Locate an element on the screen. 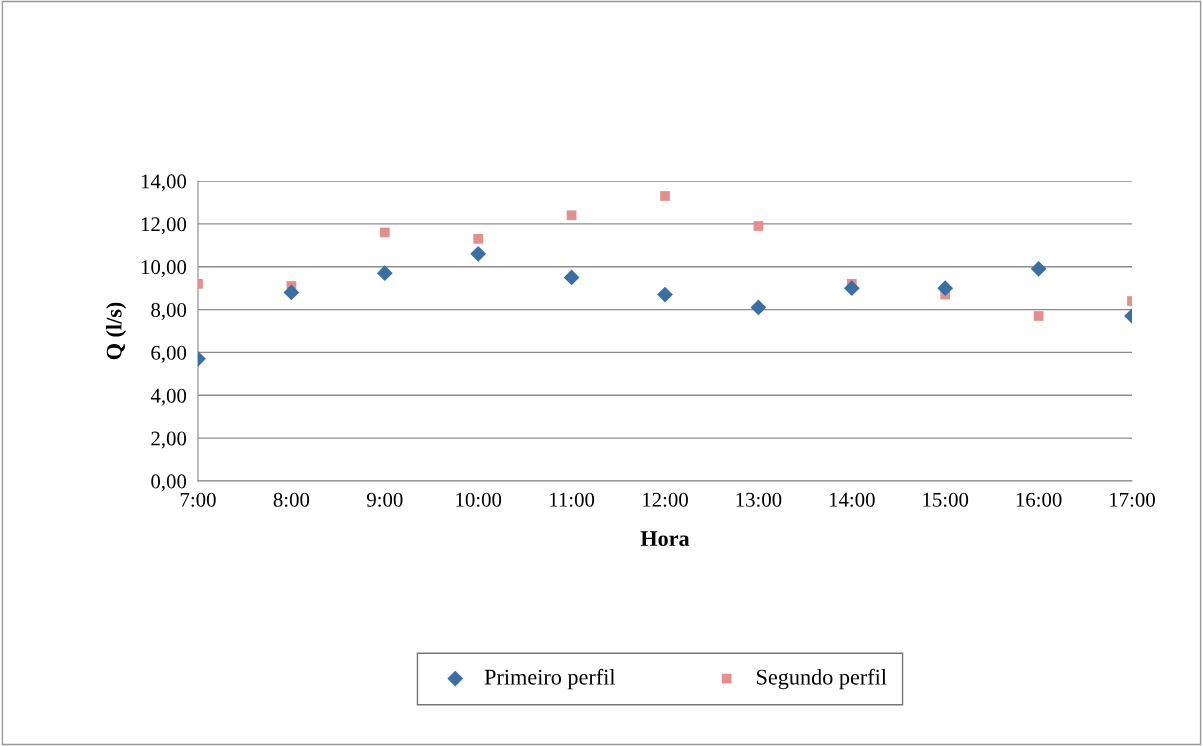  x-axis-title: Hora is located at coordinates (665, 539).